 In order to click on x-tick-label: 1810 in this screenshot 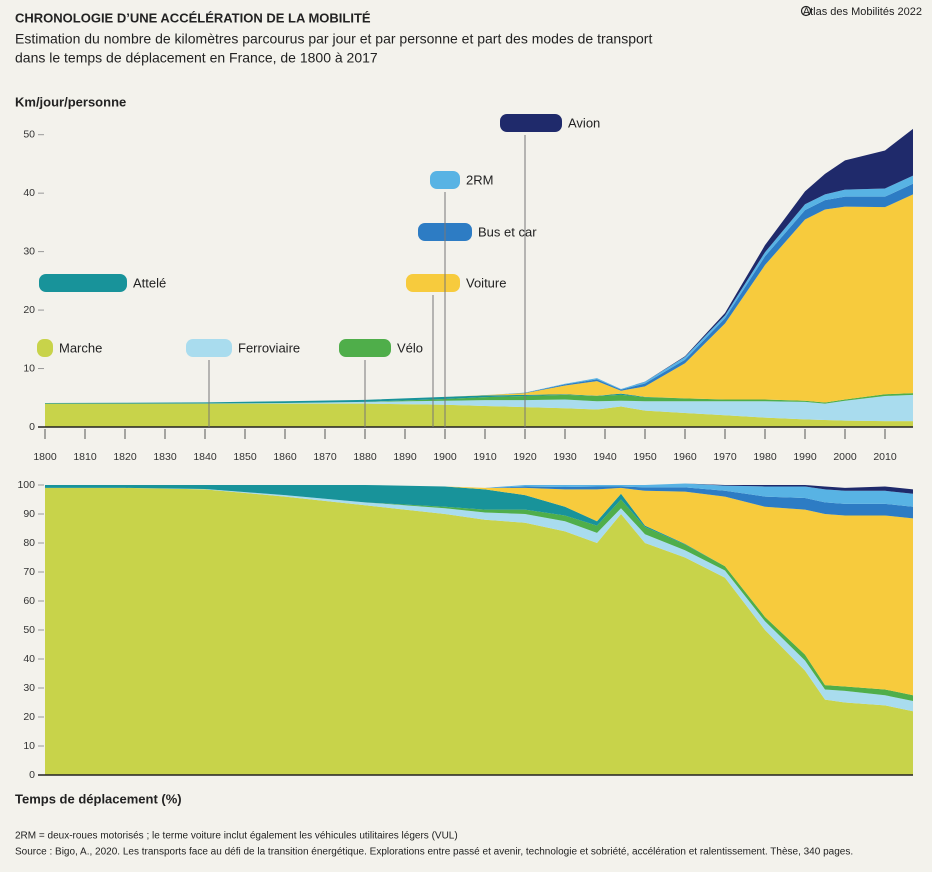, I will do `click(85, 457)`.